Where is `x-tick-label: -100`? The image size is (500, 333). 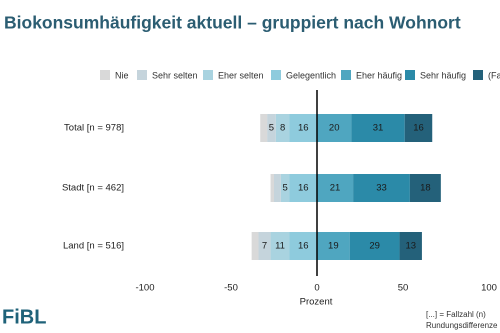
x-tick-label: -100 is located at coordinates (144, 288).